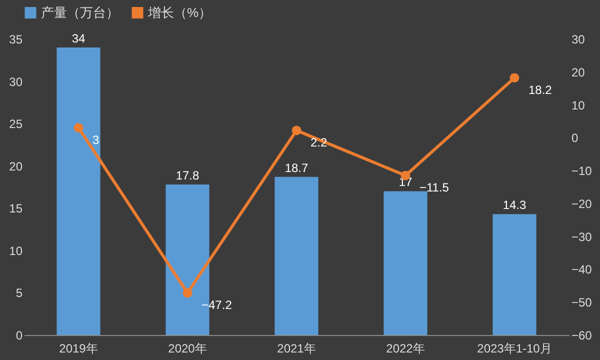 The height and width of the screenshot is (360, 600). I want to click on data-label: 18.2, so click(540, 89).